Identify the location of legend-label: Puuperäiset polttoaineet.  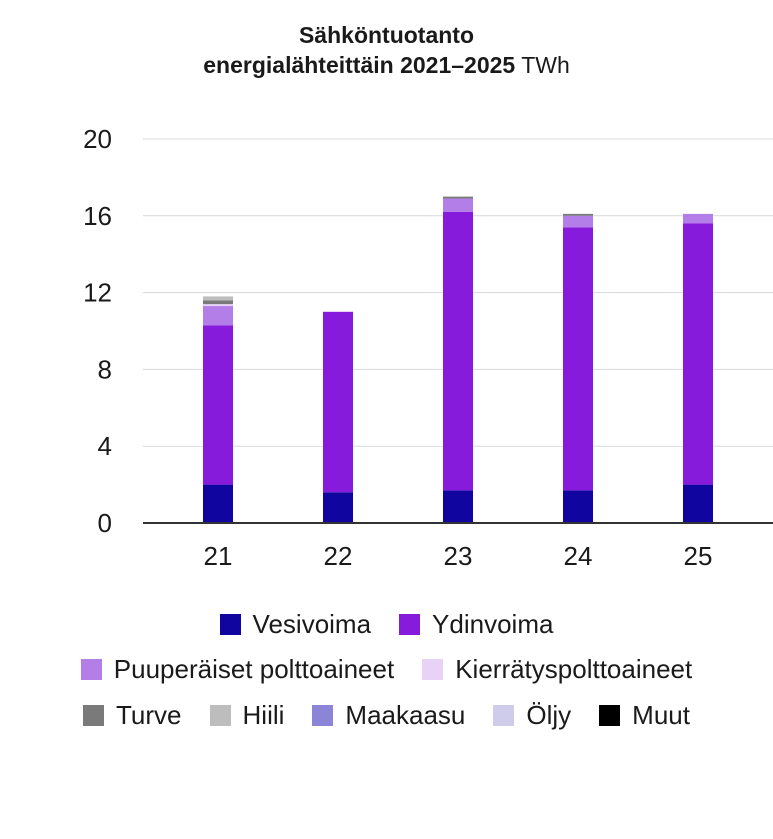
(254, 669).